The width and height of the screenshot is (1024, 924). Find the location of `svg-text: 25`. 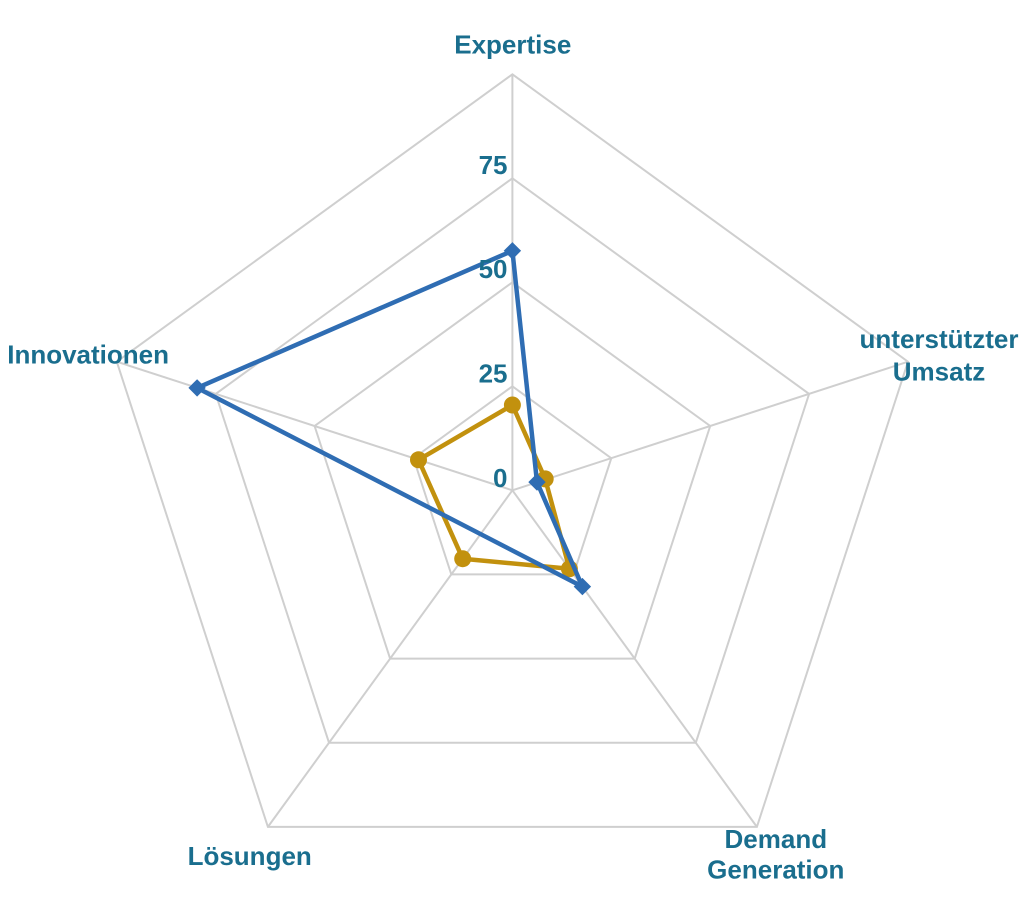

svg-text: 25 is located at coordinates (493, 373).